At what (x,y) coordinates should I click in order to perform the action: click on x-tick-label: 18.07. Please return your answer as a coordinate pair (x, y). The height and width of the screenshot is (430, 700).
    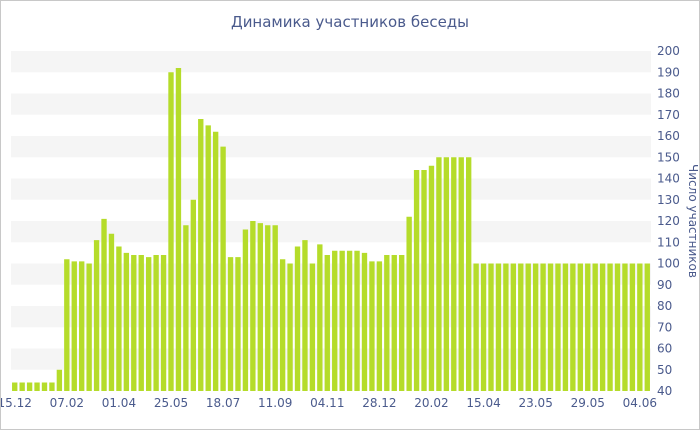
    Looking at the image, I should click on (223, 403).